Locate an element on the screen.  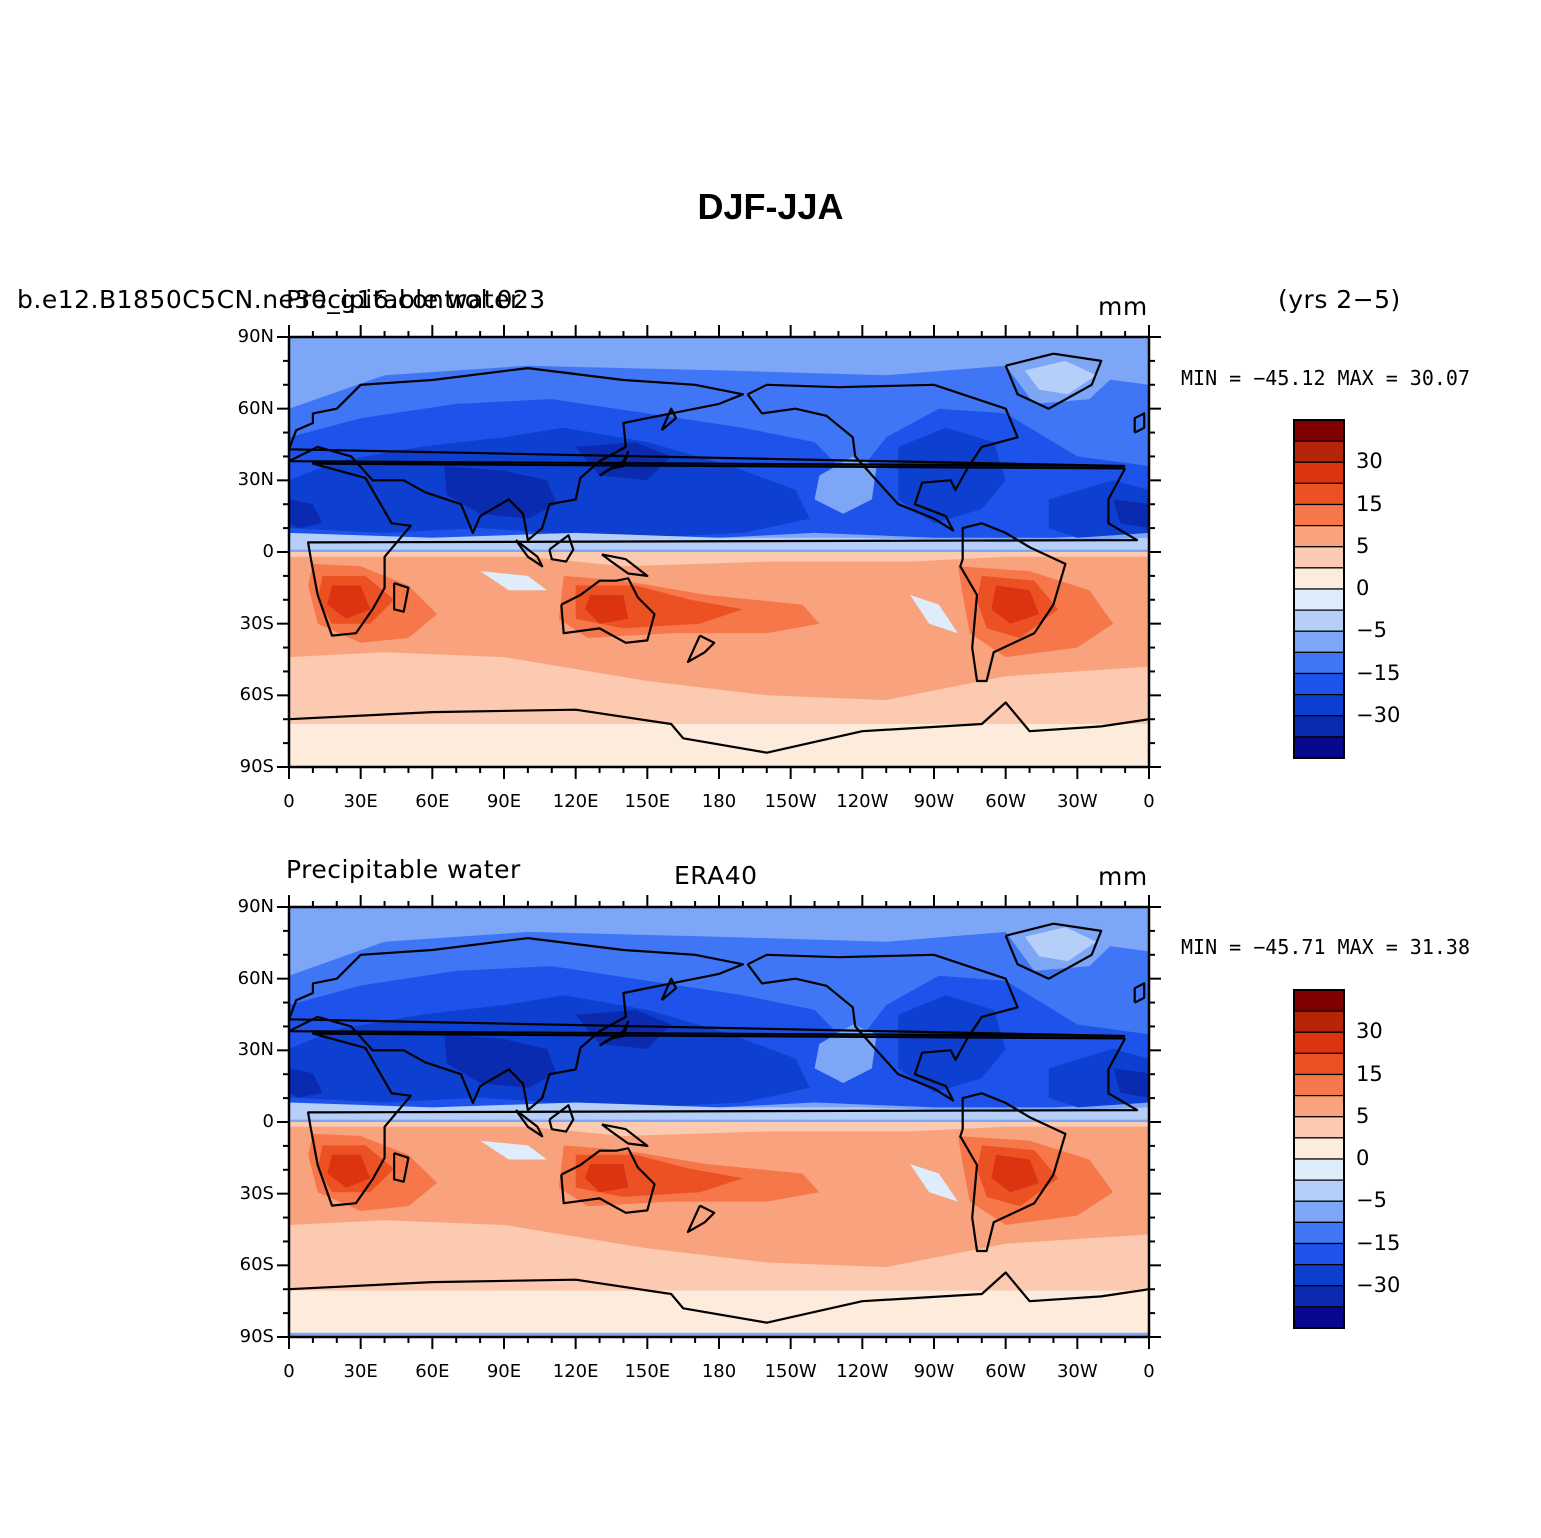
panel1-lon-label: 90W is located at coordinates (934, 801).